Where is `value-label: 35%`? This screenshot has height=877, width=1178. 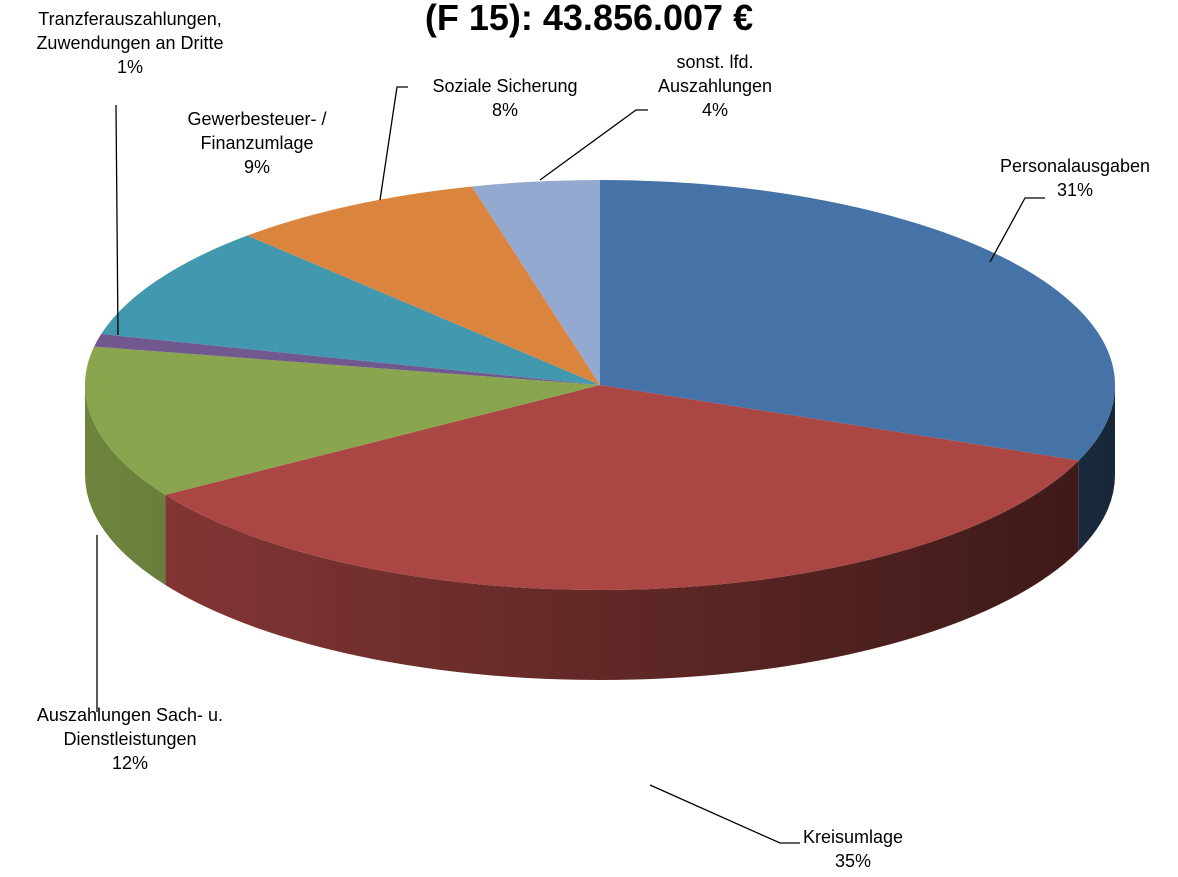 value-label: 35% is located at coordinates (853, 861).